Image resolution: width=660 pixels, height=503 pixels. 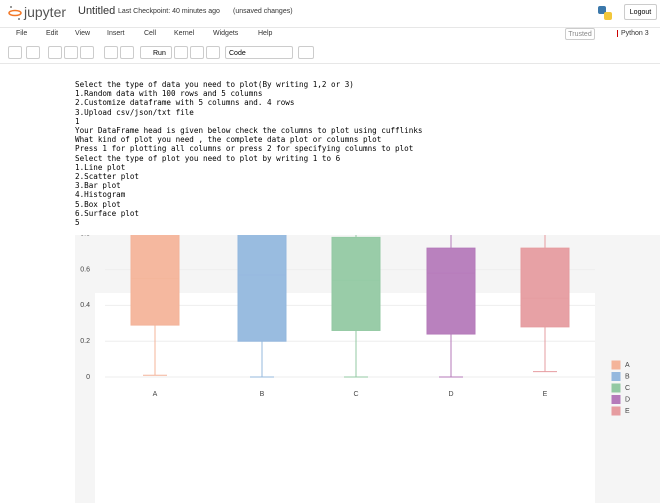 I want to click on output-line: 5.Box plot, so click(x=98, y=204).